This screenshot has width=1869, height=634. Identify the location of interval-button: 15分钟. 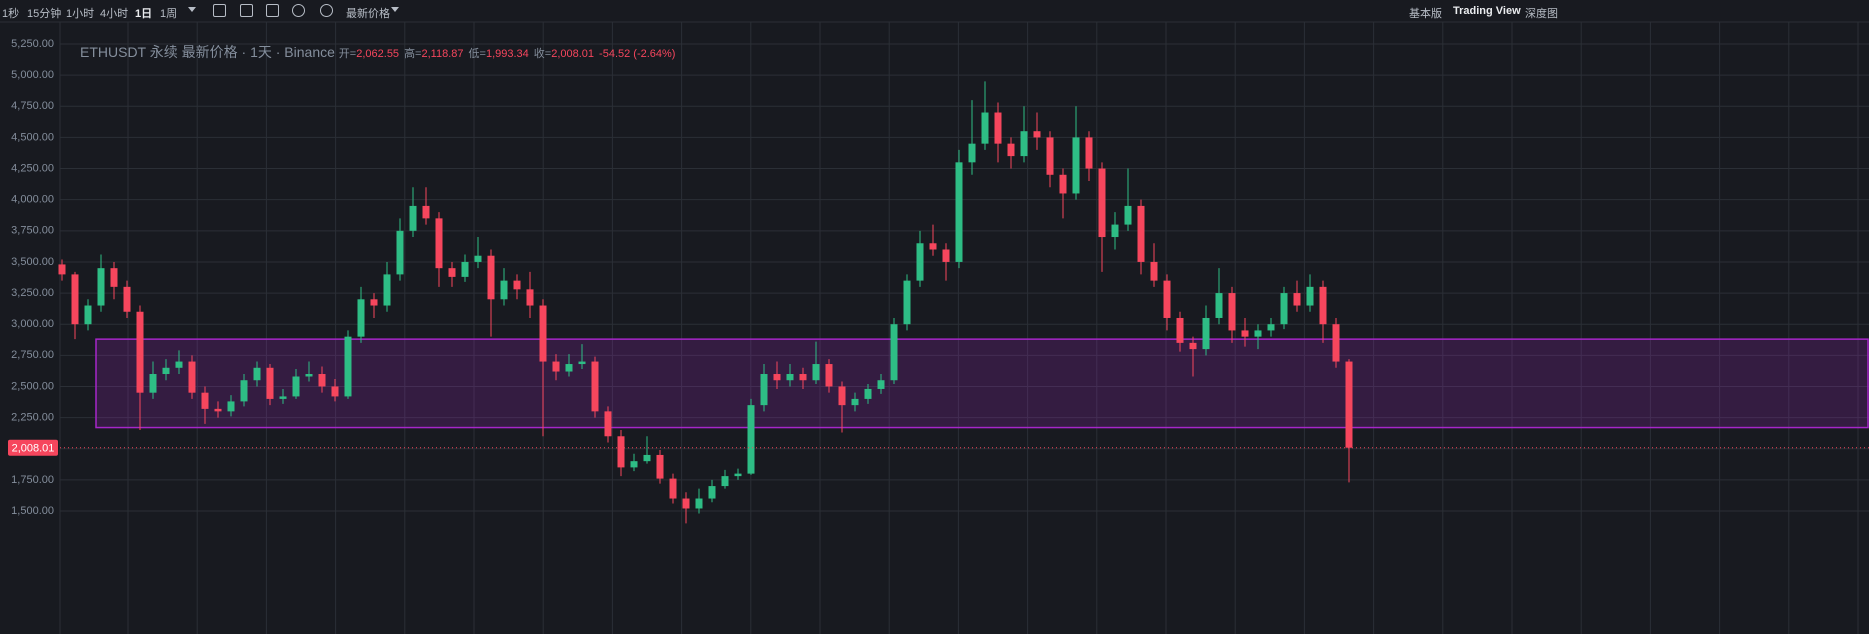
(44, 14).